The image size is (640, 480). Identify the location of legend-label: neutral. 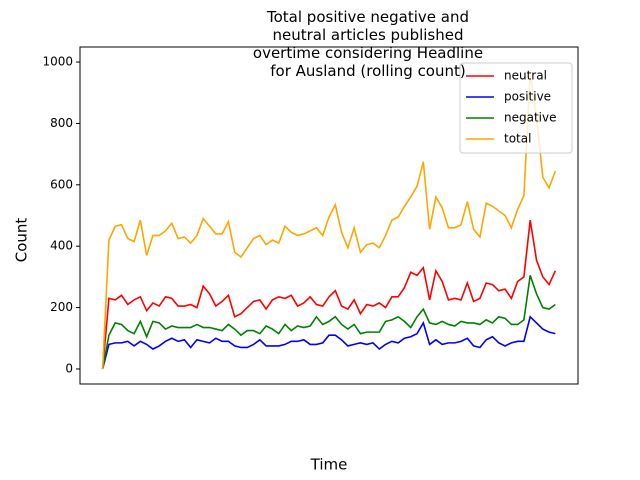
(525, 76).